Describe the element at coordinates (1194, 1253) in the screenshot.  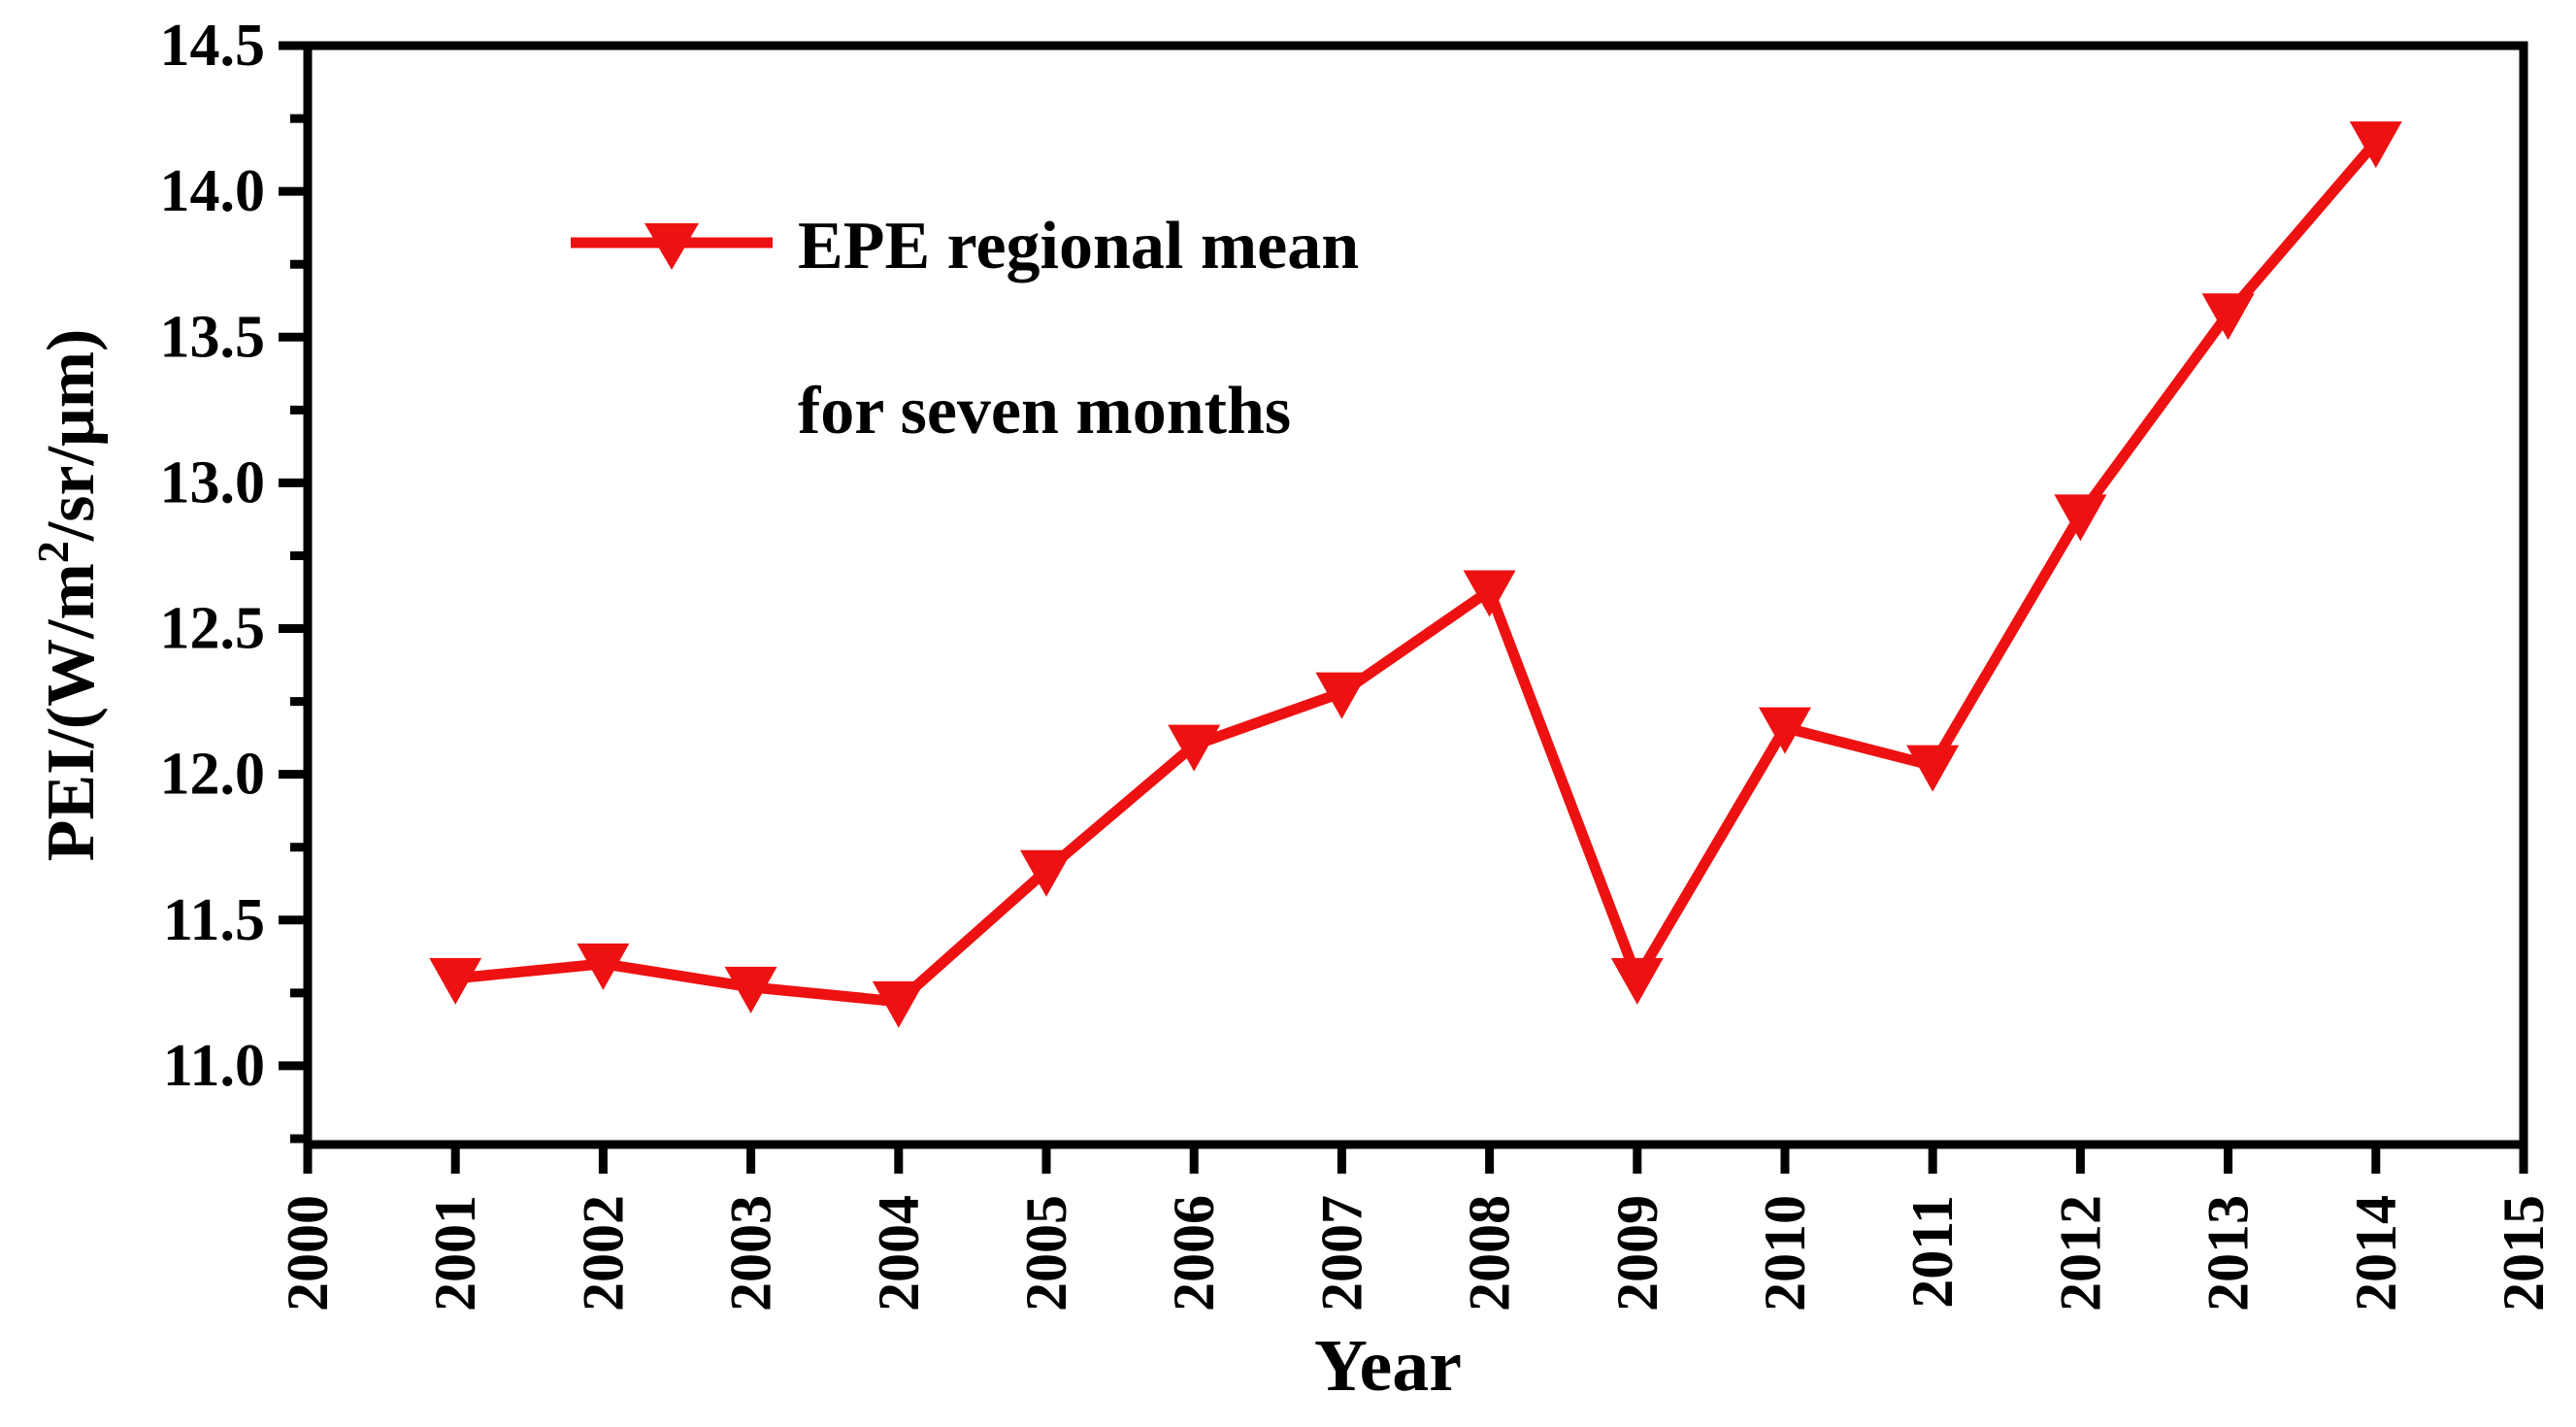
I see `x-tick-label: 2006` at that location.